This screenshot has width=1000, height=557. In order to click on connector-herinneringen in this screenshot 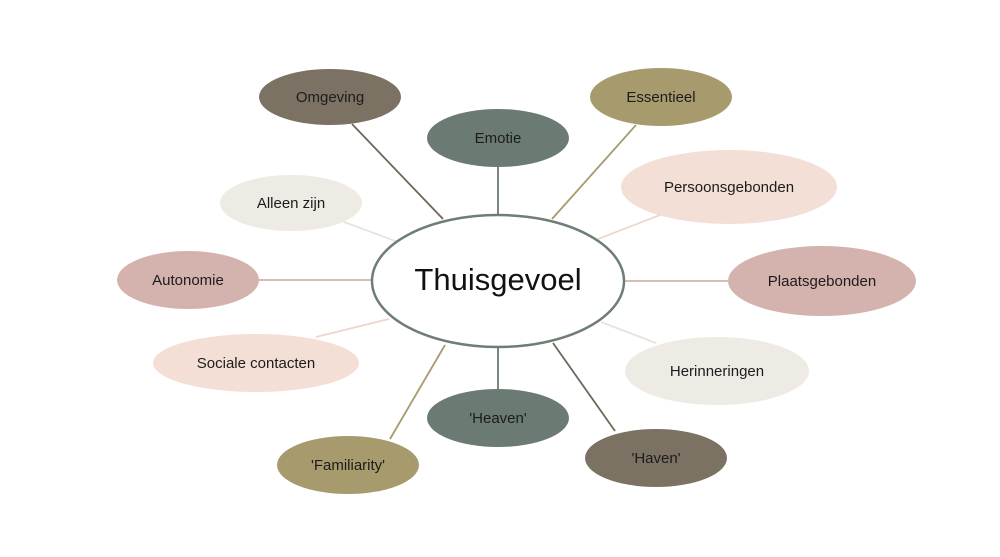, I will do `click(628, 332)`.